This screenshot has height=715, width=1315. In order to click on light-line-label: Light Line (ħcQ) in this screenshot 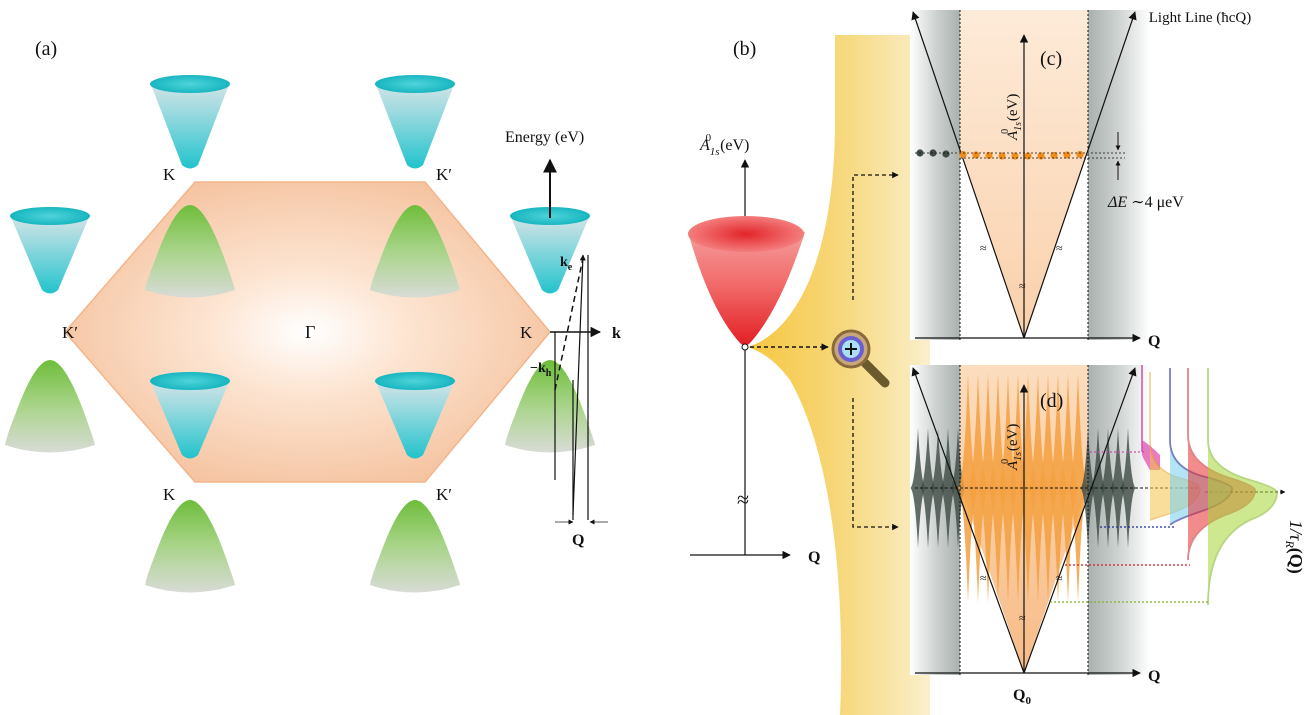, I will do `click(1200, 18)`.